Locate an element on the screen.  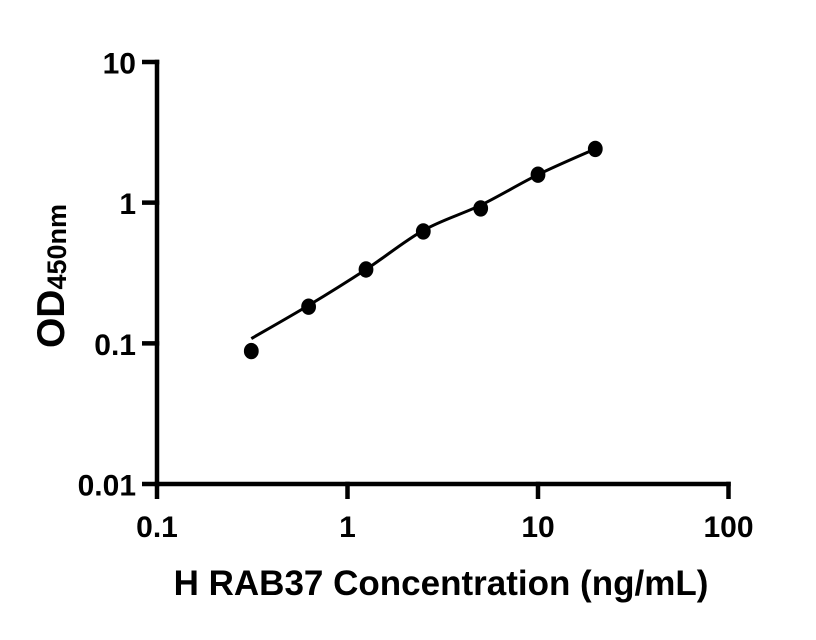
y-tick-label: 1 is located at coordinates (127, 204).